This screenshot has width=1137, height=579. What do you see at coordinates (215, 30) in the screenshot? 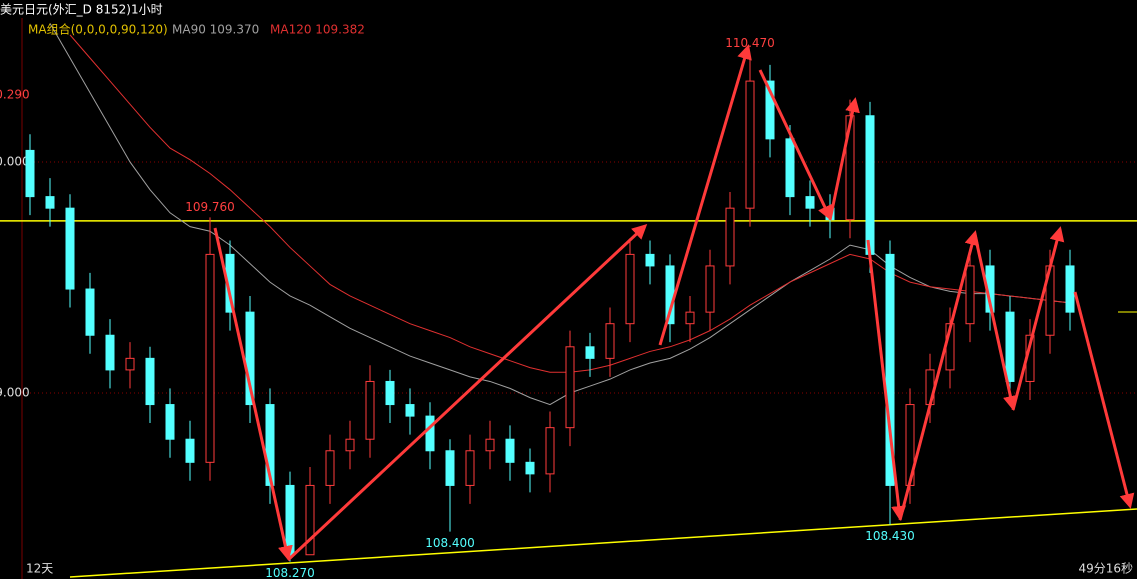
I see `legend-entry: MA90 109.370` at bounding box center [215, 30].